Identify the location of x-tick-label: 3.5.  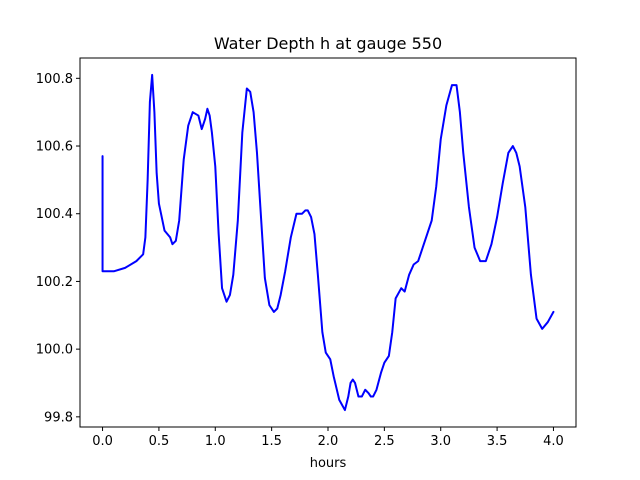
(497, 441).